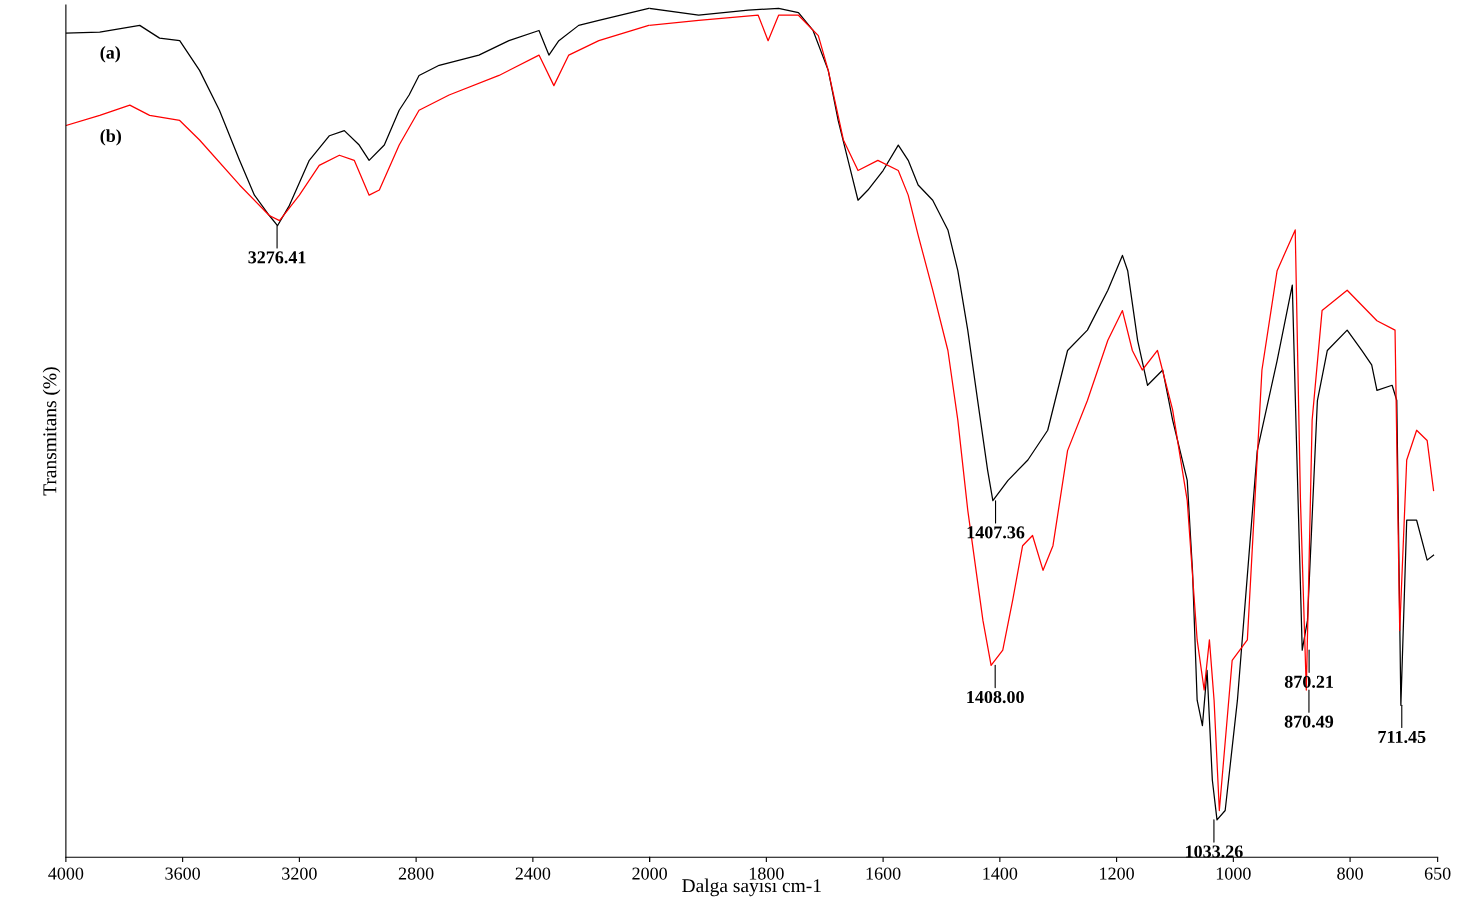 The width and height of the screenshot is (1464, 910). Describe the element at coordinates (299, 873) in the screenshot. I see `x-tick-label: 3200` at that location.